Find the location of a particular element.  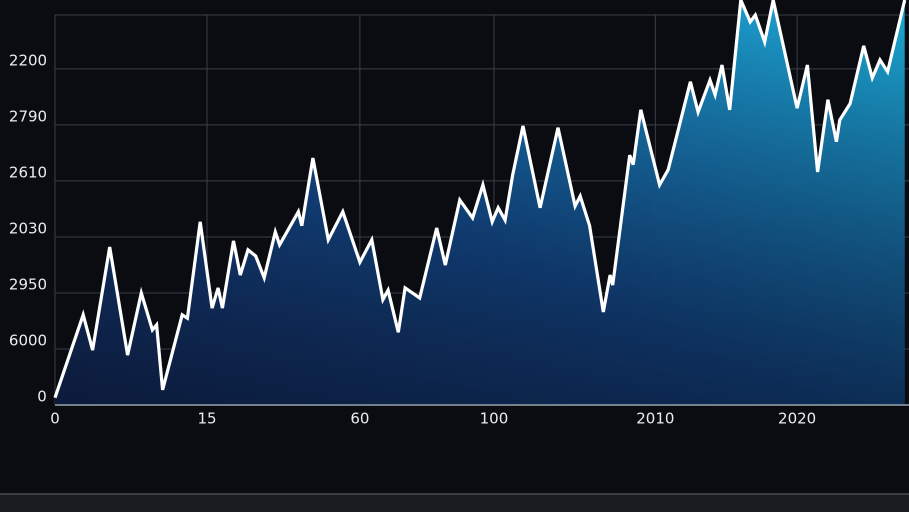

x-tick-label: 15 is located at coordinates (206, 419).